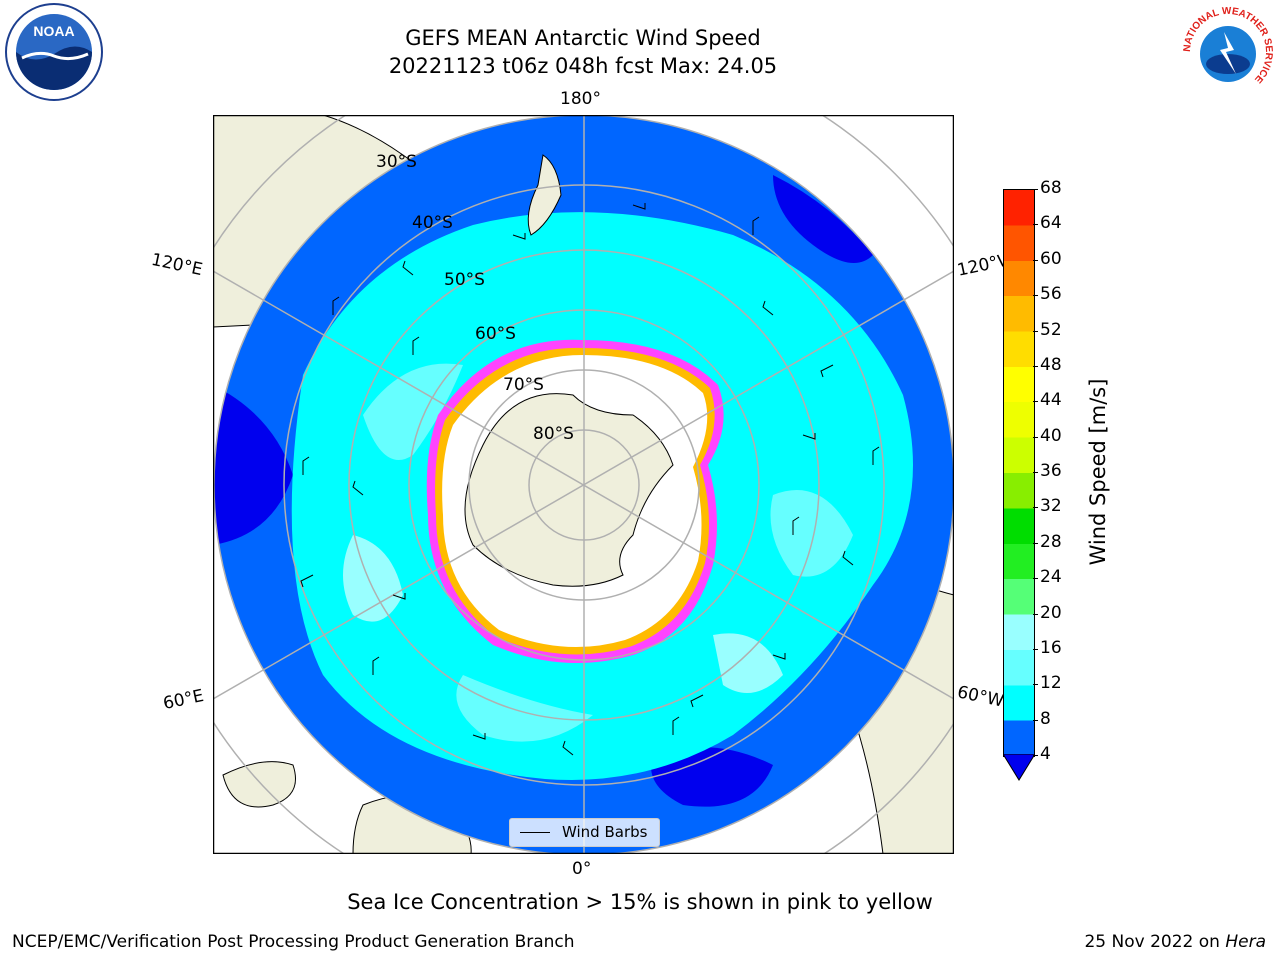 Image resolution: width=1280 pixels, height=960 pixels. I want to click on noaa-text: NOAA, so click(53, 31).